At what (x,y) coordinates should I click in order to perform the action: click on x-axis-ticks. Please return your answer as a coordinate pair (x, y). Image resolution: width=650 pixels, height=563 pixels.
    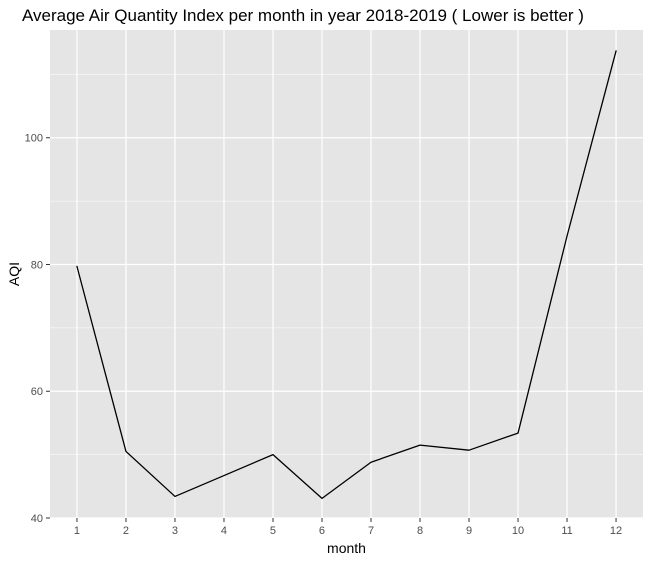
    Looking at the image, I should click on (346, 520).